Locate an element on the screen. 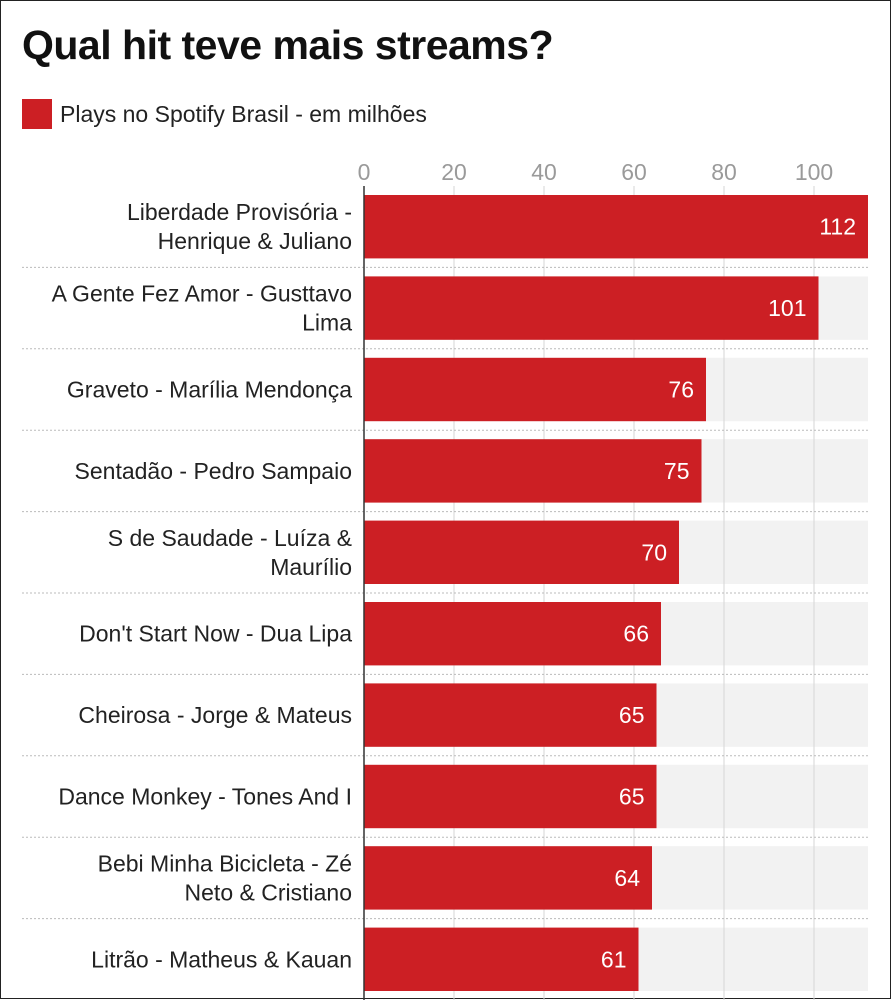 Image resolution: width=893 pixels, height=1001 pixels. category-label-line: Liberdade Provisória - is located at coordinates (239, 212).